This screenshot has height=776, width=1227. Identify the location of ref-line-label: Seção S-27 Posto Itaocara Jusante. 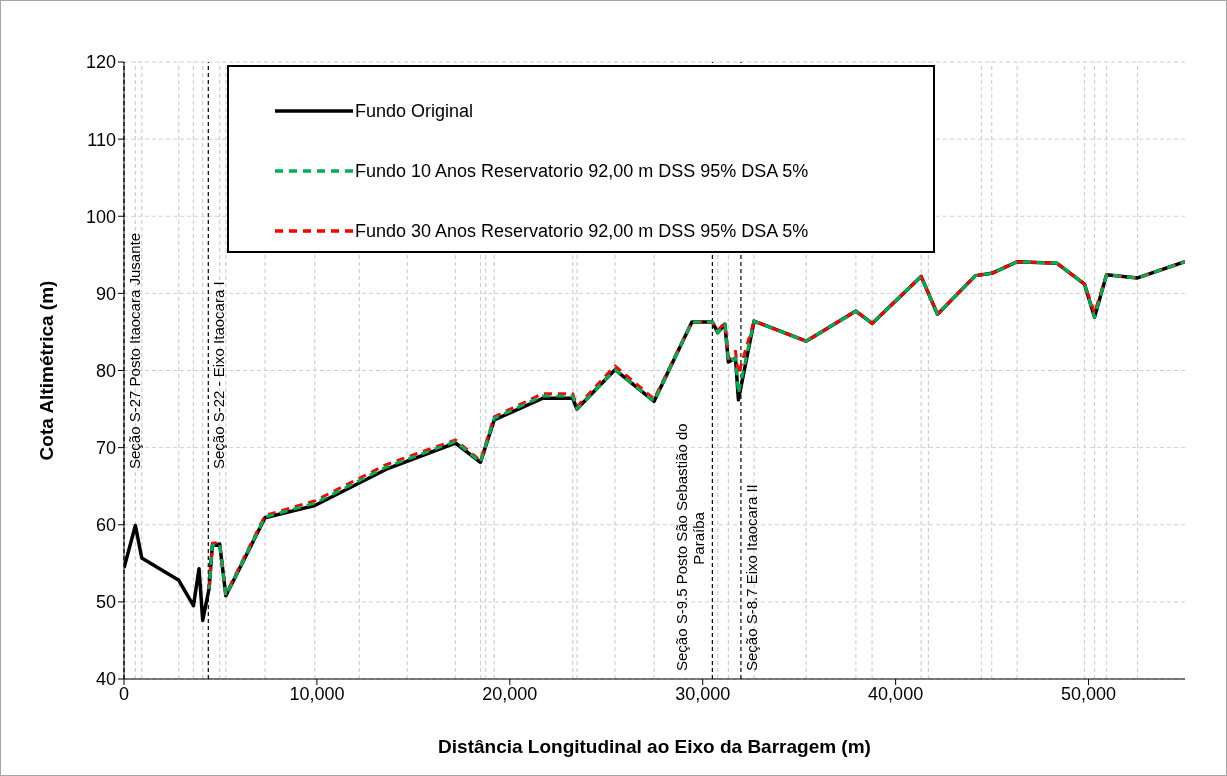
(134, 351).